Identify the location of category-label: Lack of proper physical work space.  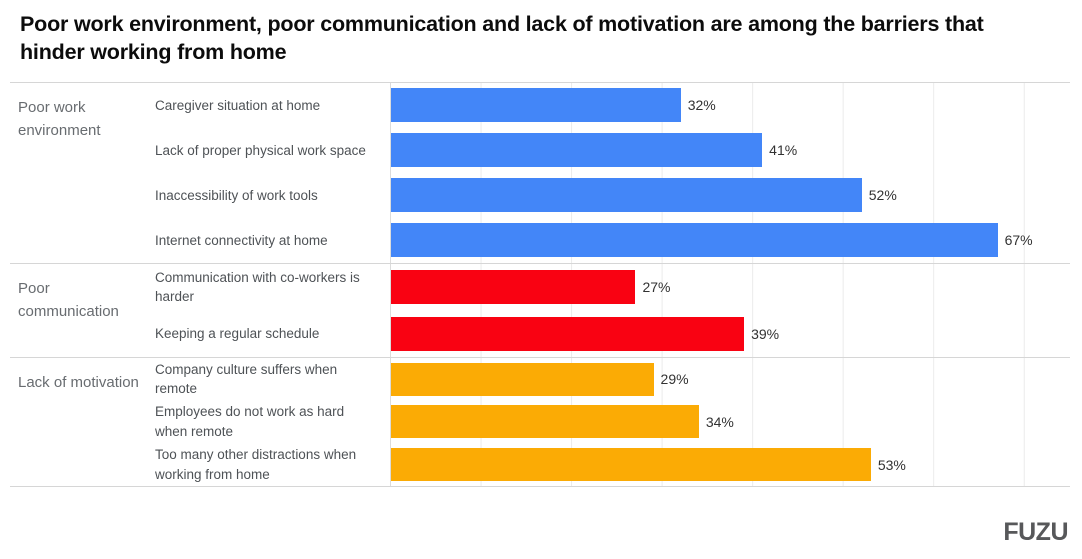
(260, 150).